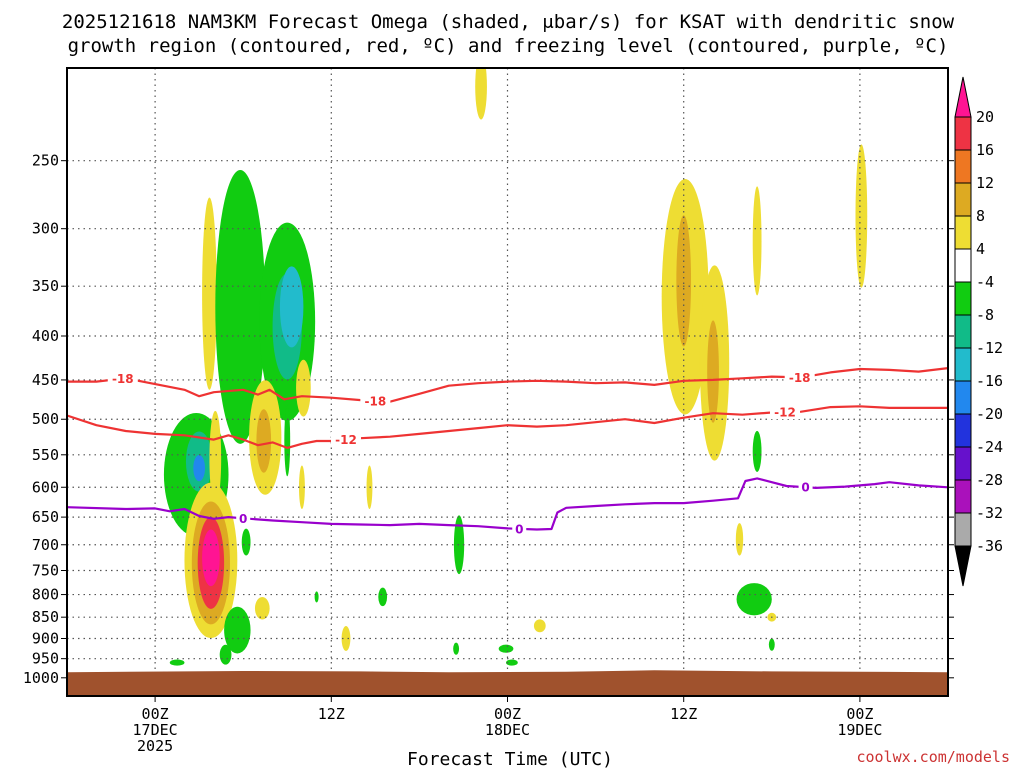 The height and width of the screenshot is (768, 1024). What do you see at coordinates (45, 617) in the screenshot?
I see `y-tick-label: 850` at bounding box center [45, 617].